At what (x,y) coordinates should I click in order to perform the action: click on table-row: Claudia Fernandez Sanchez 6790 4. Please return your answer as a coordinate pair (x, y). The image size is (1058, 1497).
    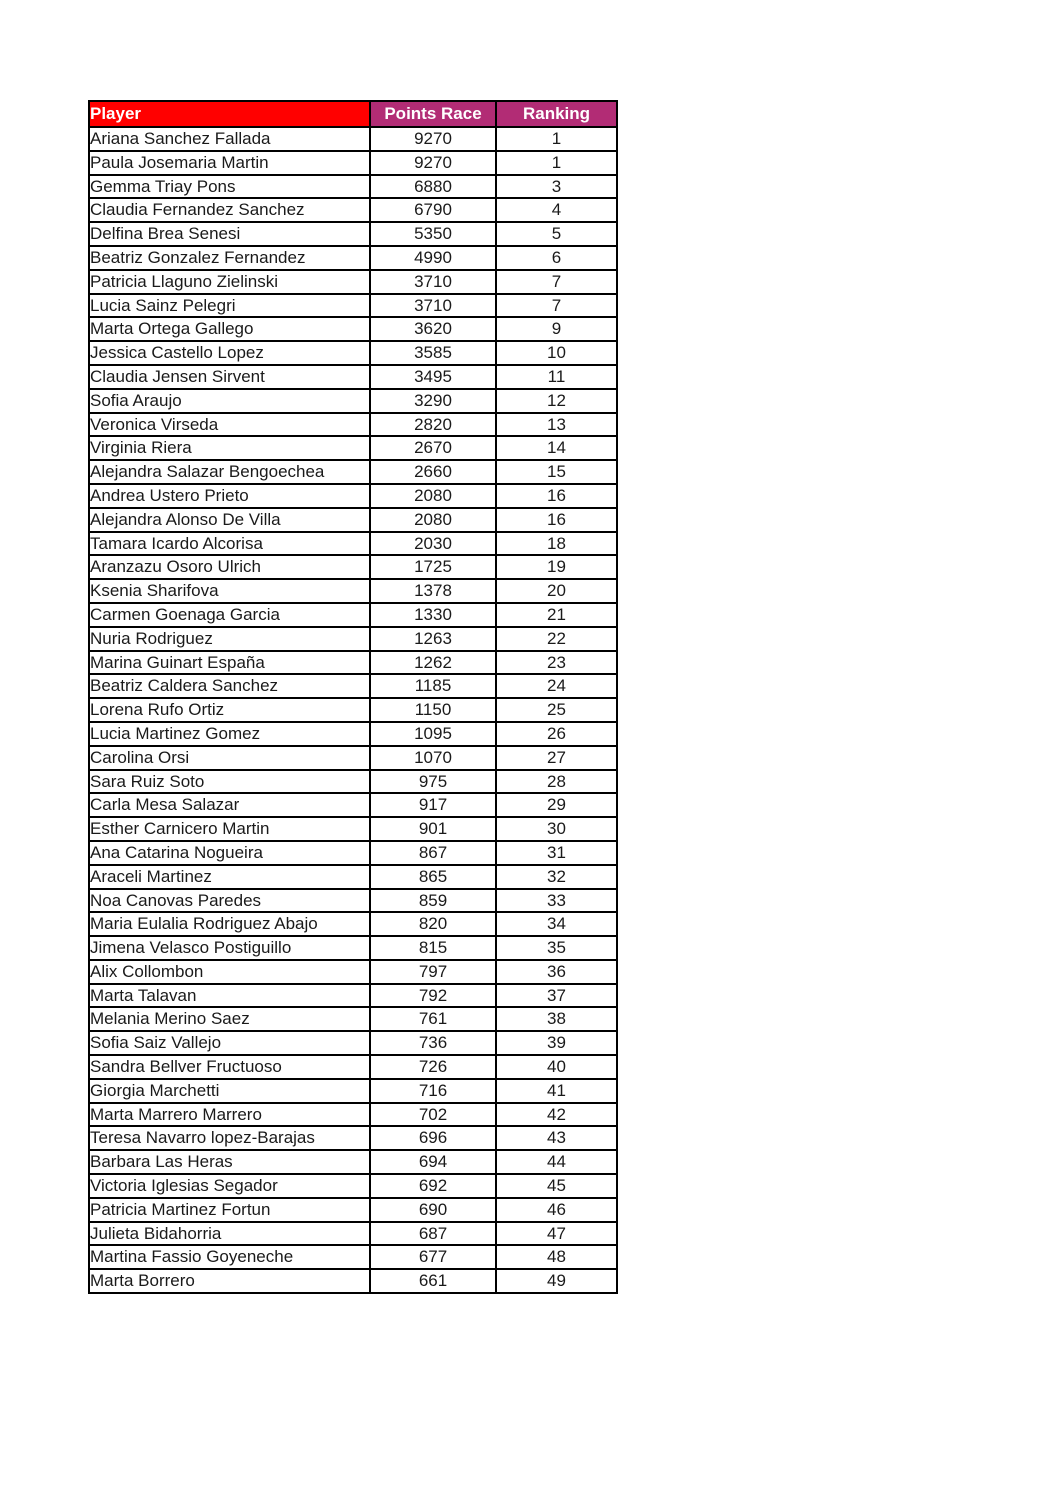
    Looking at the image, I should click on (353, 210).